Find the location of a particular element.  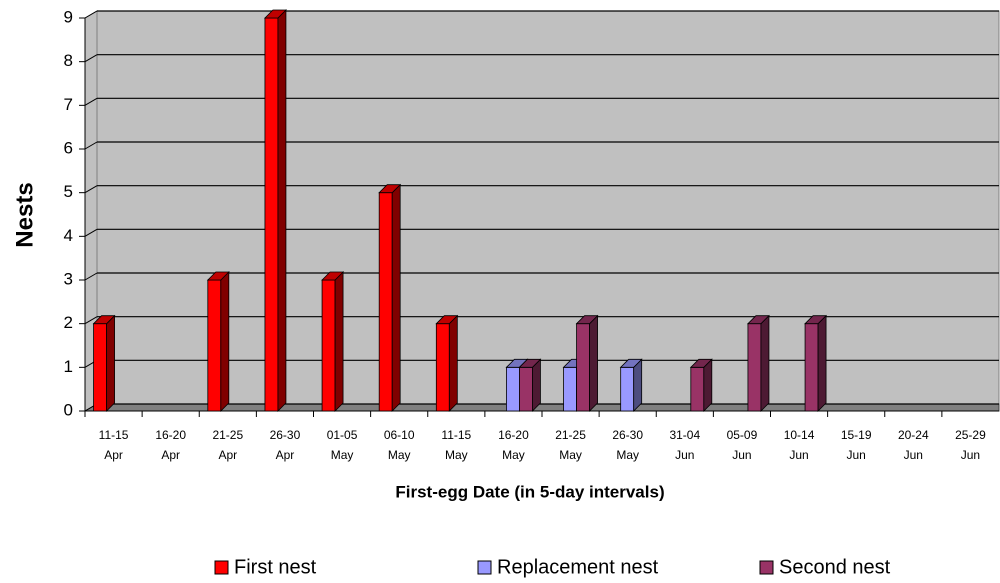

legend-label: First nest is located at coordinates (275, 567).